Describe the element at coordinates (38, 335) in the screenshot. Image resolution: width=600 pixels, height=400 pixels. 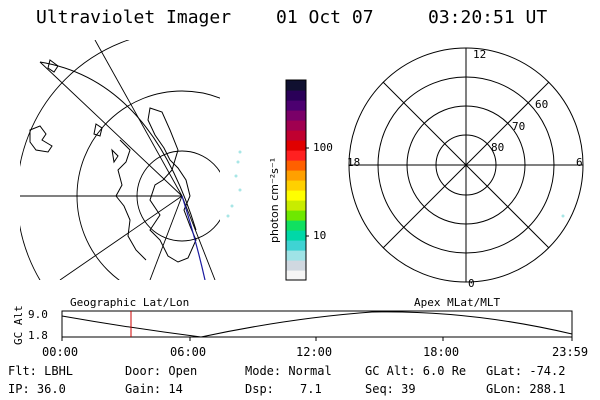
I see `timeline-y-tick-1-8: 1.8` at that location.